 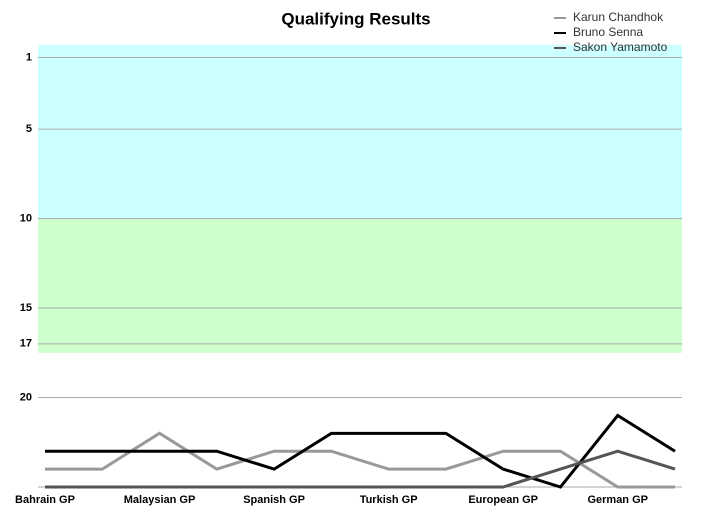 I want to click on y-tick-label: 1, so click(x=29, y=57).